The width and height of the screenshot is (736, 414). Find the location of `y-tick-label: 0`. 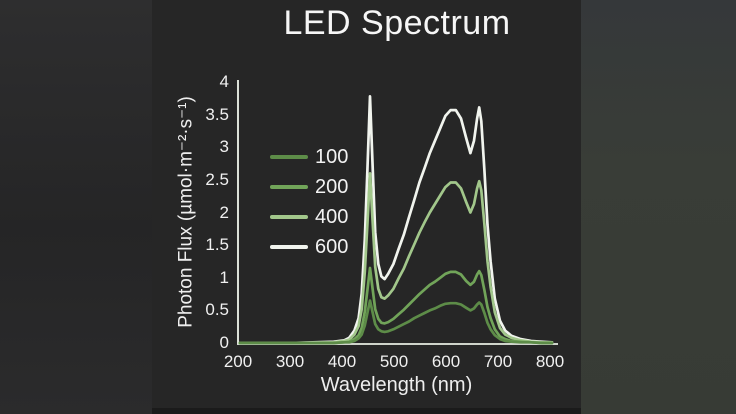

y-tick-label: 0 is located at coordinates (224, 342).